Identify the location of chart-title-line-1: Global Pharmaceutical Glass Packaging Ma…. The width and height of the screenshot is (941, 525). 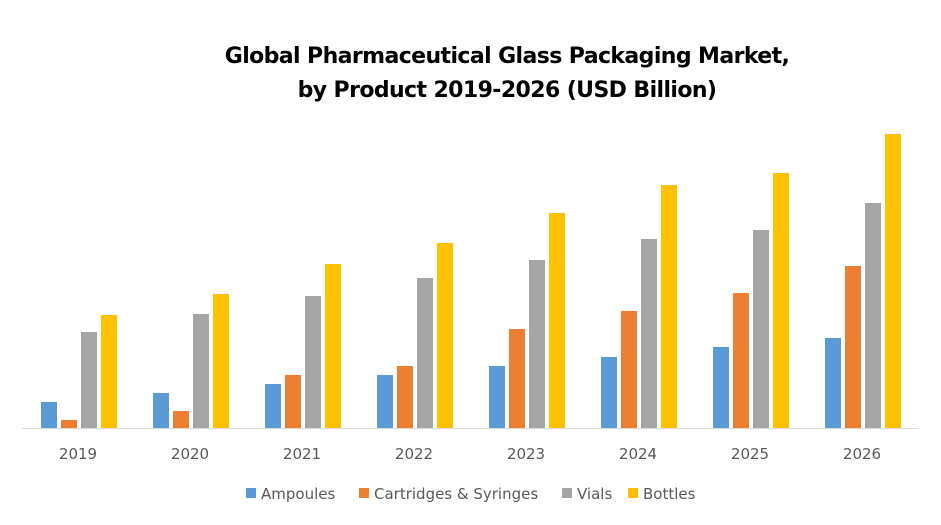
(507, 56).